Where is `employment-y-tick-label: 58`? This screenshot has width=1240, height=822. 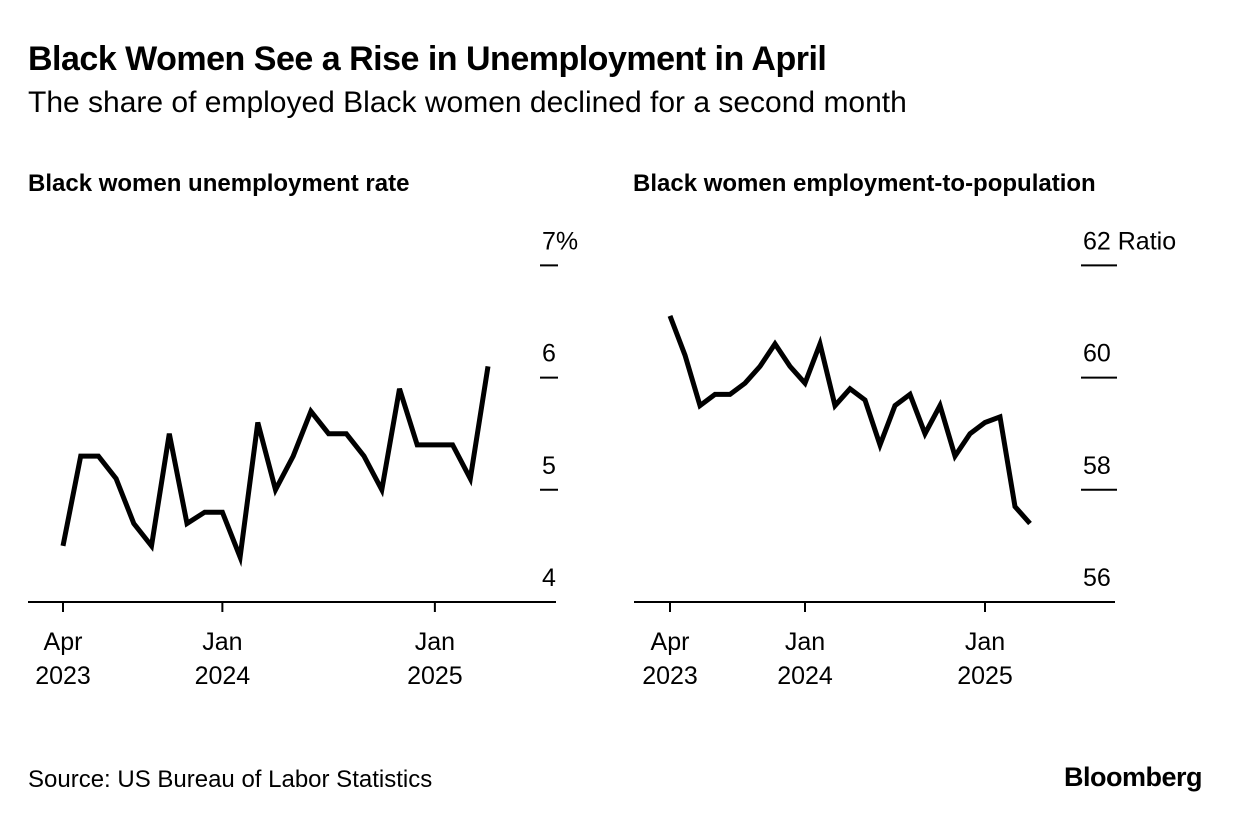
employment-y-tick-label: 58 is located at coordinates (1097, 466).